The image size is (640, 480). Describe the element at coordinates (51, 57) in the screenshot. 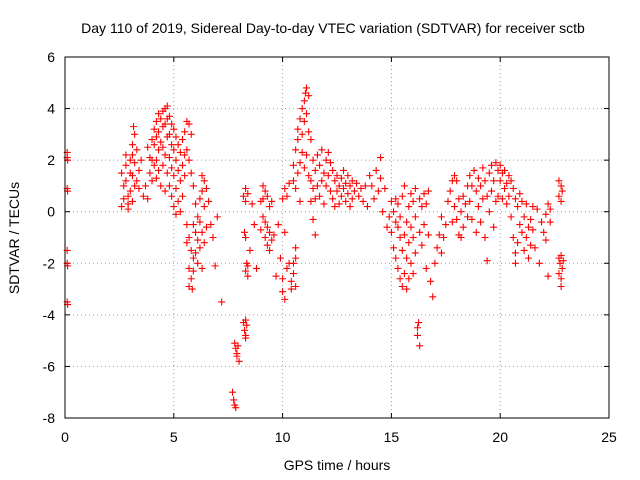

I see `y-tick-label: 6` at that location.